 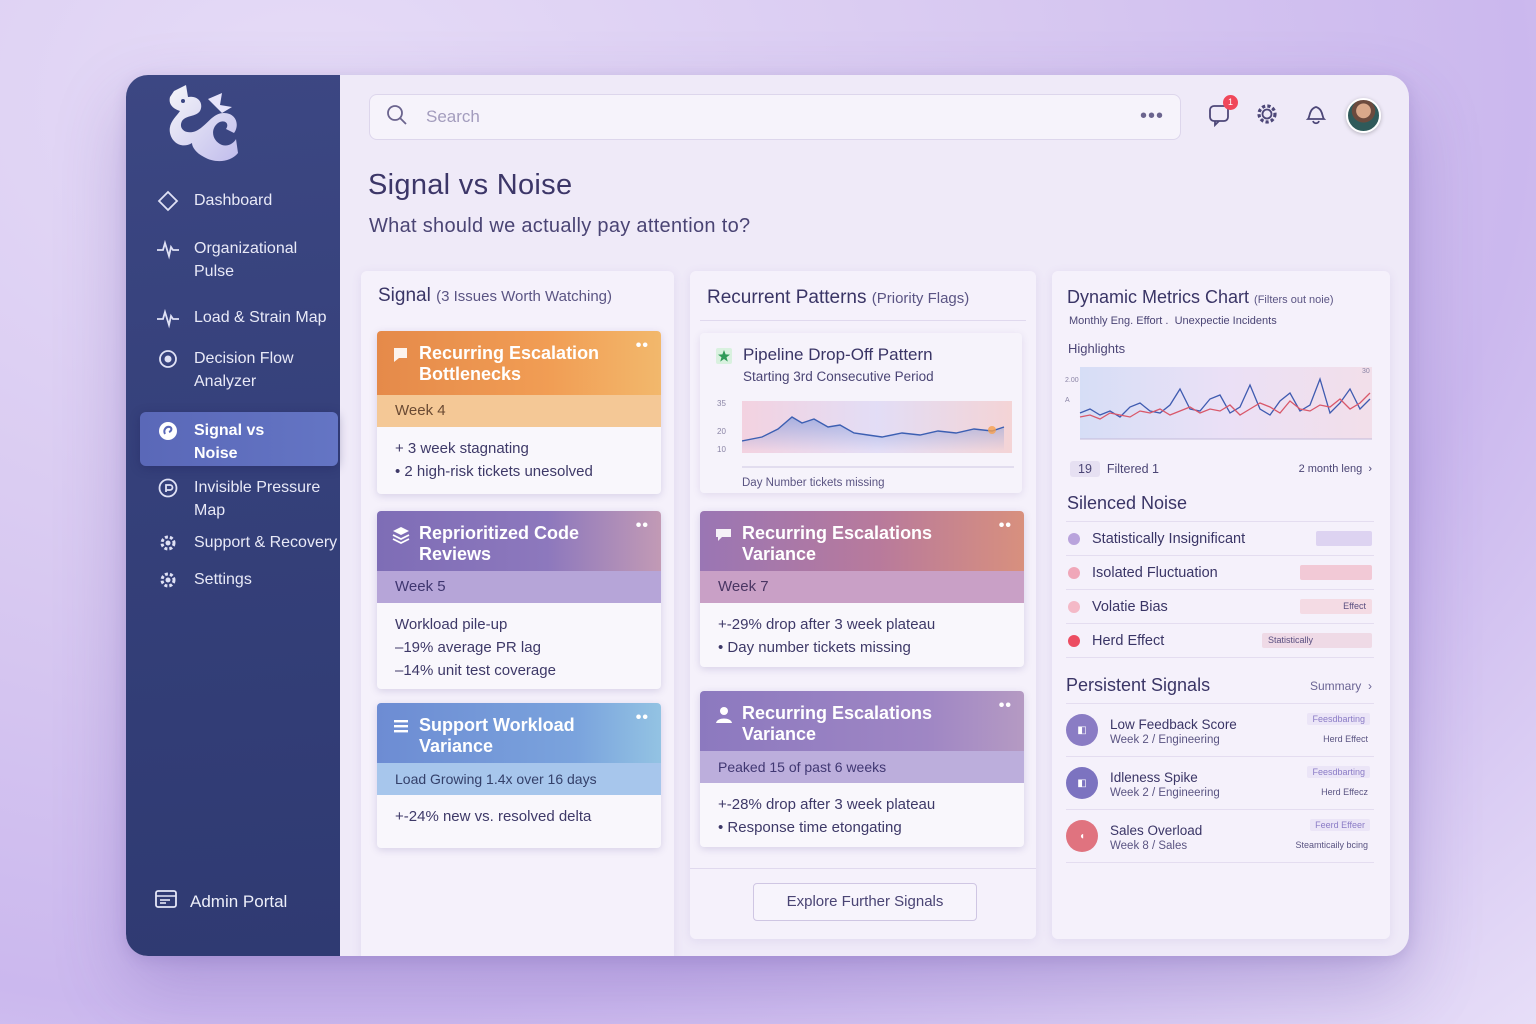 I want to click on silenced-item: Volatie Bias Effect, so click(x=1220, y=607).